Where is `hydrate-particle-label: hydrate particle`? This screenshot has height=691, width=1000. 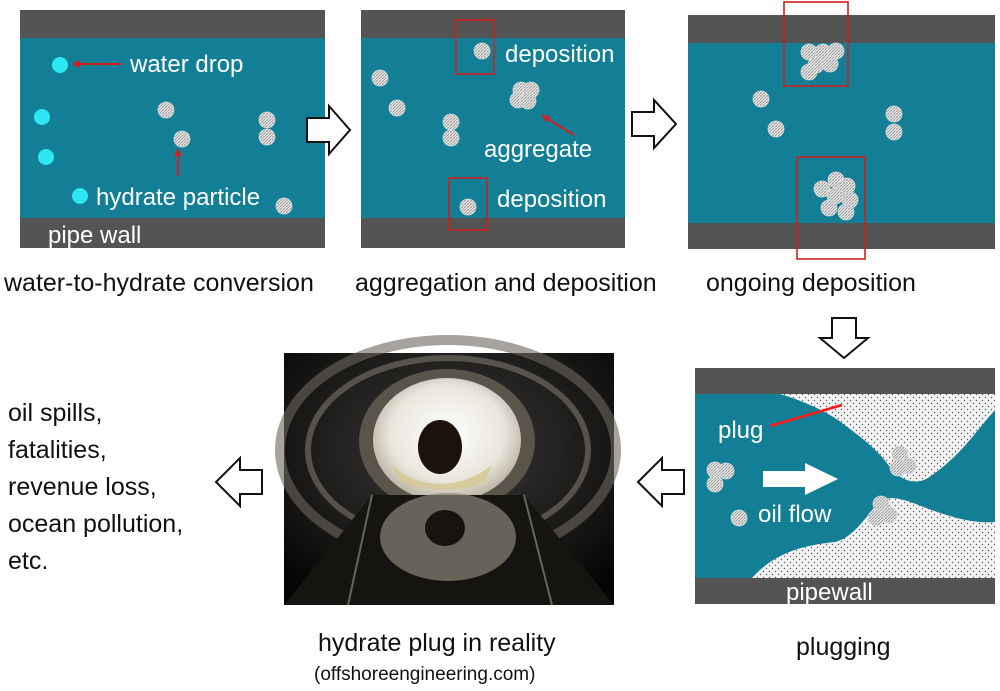
hydrate-particle-label: hydrate particle is located at coordinates (178, 197).